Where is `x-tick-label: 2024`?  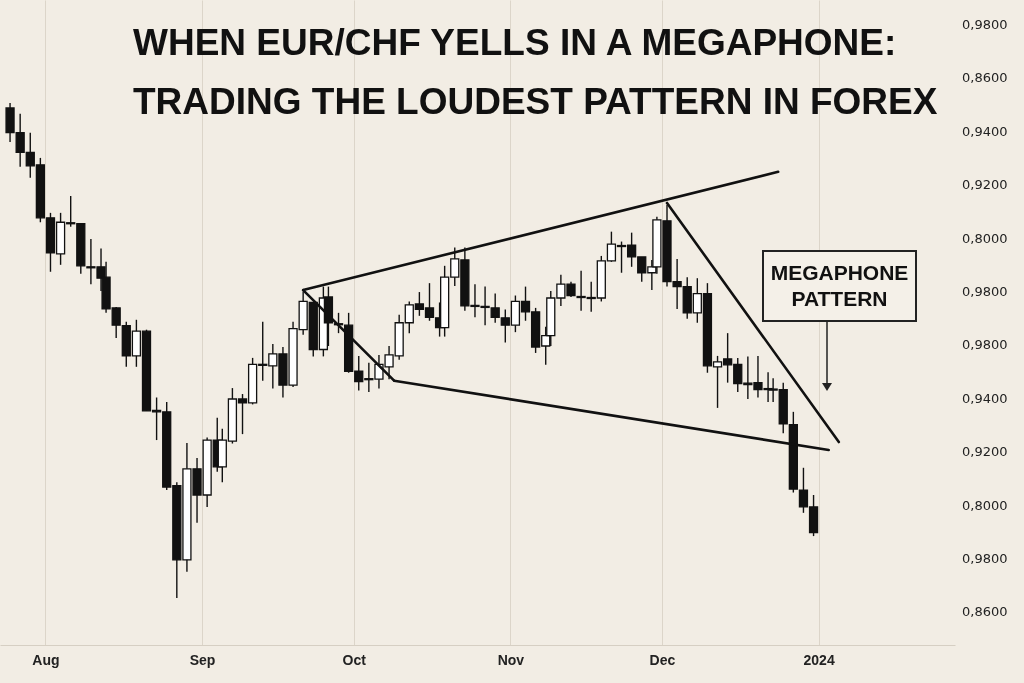
x-tick-label: 2024 is located at coordinates (819, 659).